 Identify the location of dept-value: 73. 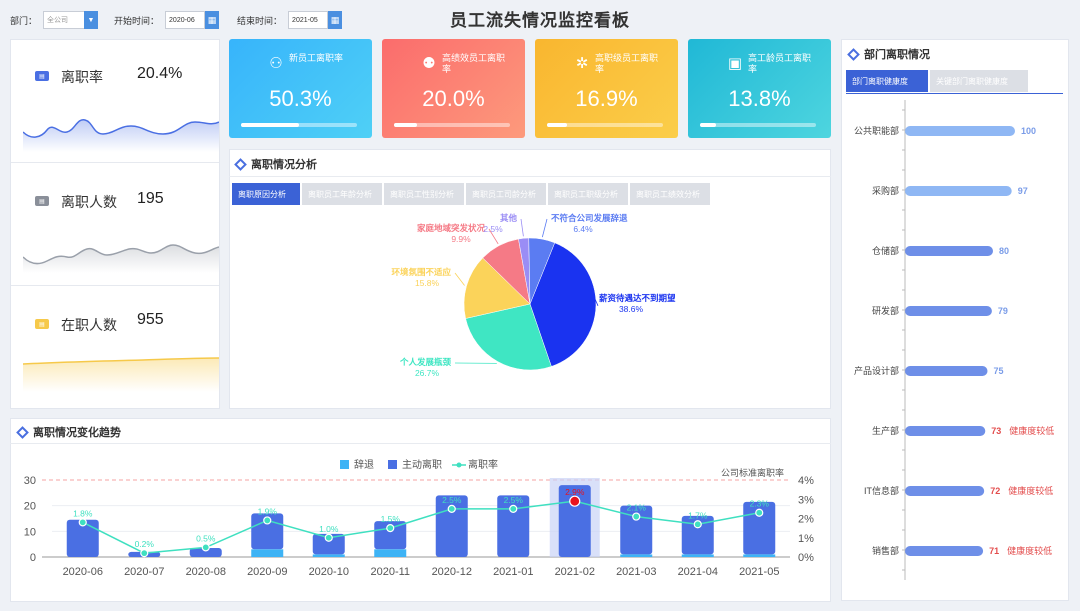
(996, 431).